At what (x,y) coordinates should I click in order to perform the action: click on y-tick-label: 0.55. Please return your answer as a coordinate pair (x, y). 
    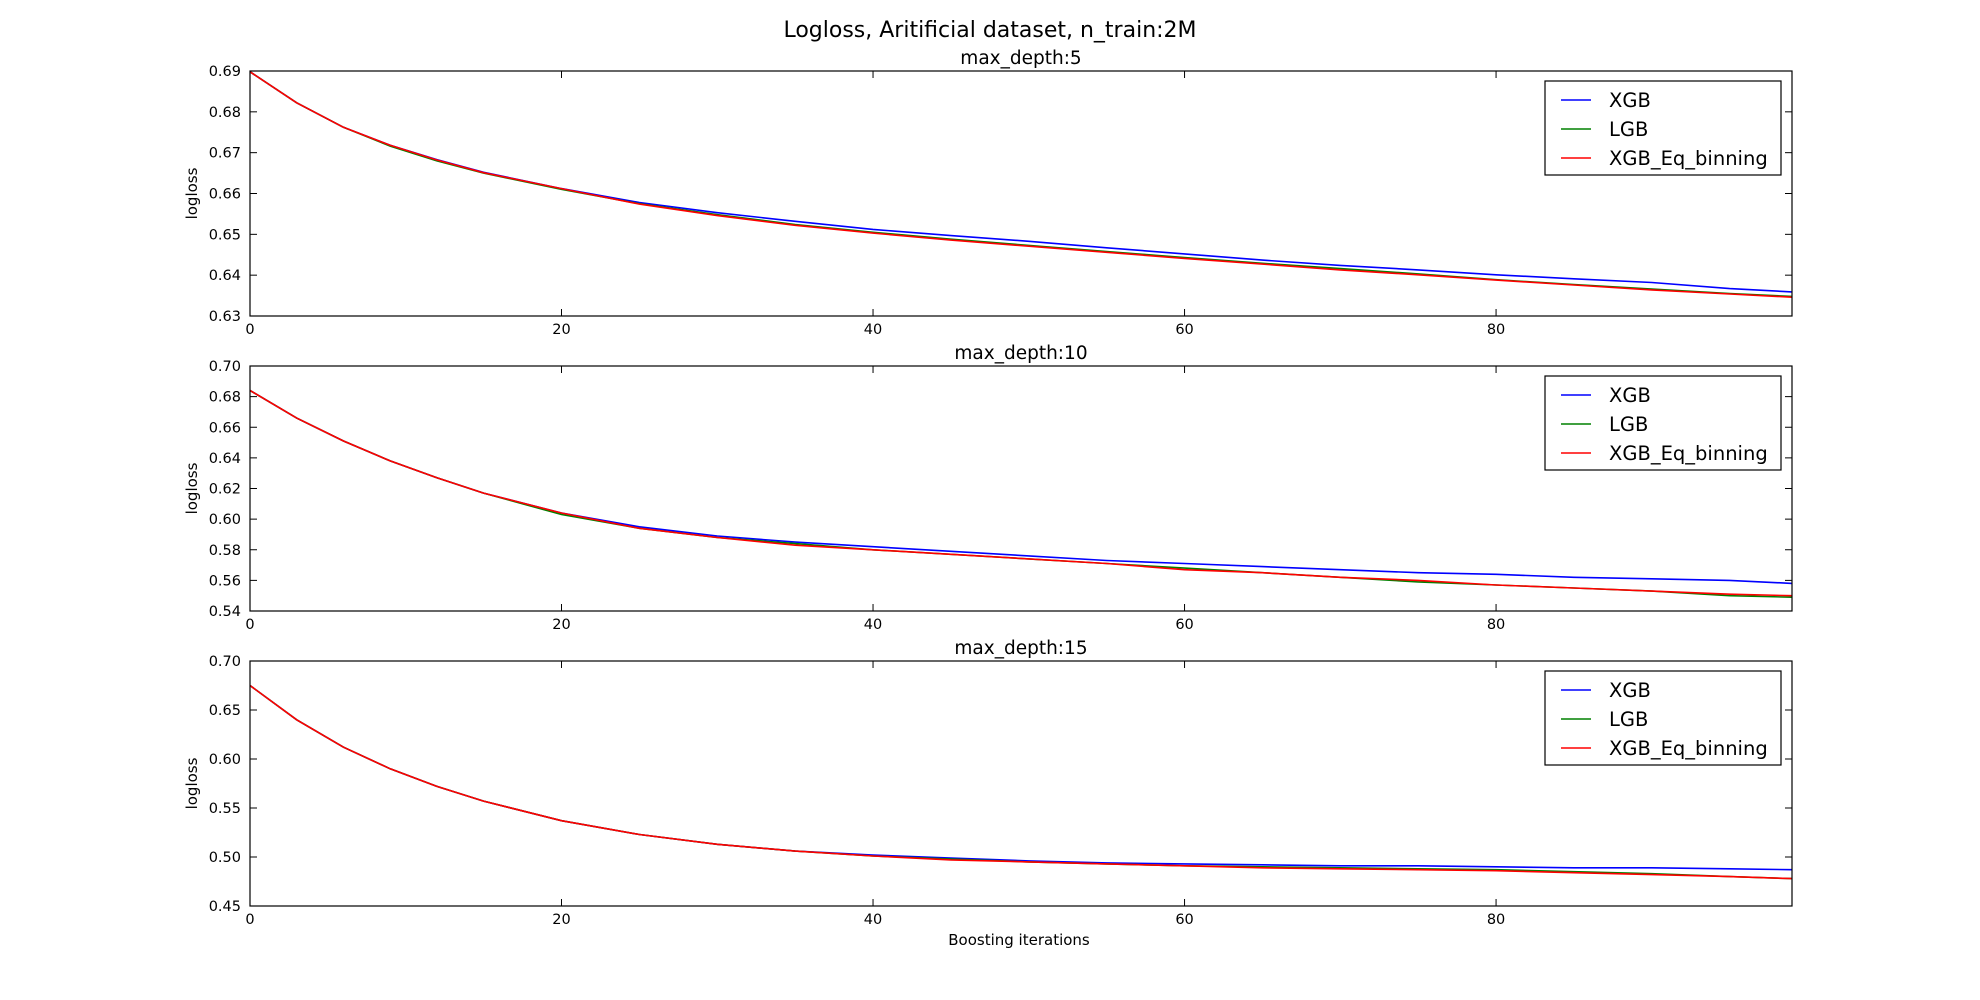
    Looking at the image, I should click on (225, 809).